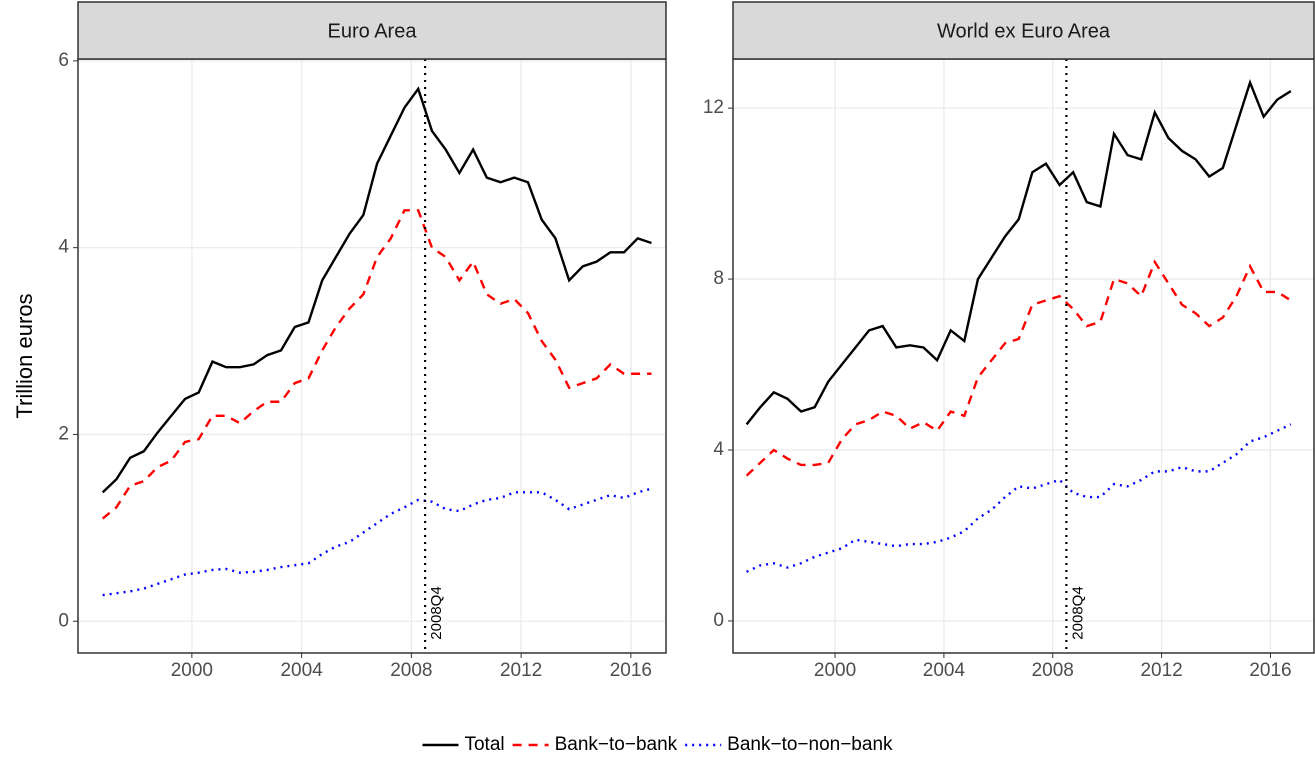 The width and height of the screenshot is (1315, 765). I want to click on y-axis-label: Trillion euros, so click(24, 355).